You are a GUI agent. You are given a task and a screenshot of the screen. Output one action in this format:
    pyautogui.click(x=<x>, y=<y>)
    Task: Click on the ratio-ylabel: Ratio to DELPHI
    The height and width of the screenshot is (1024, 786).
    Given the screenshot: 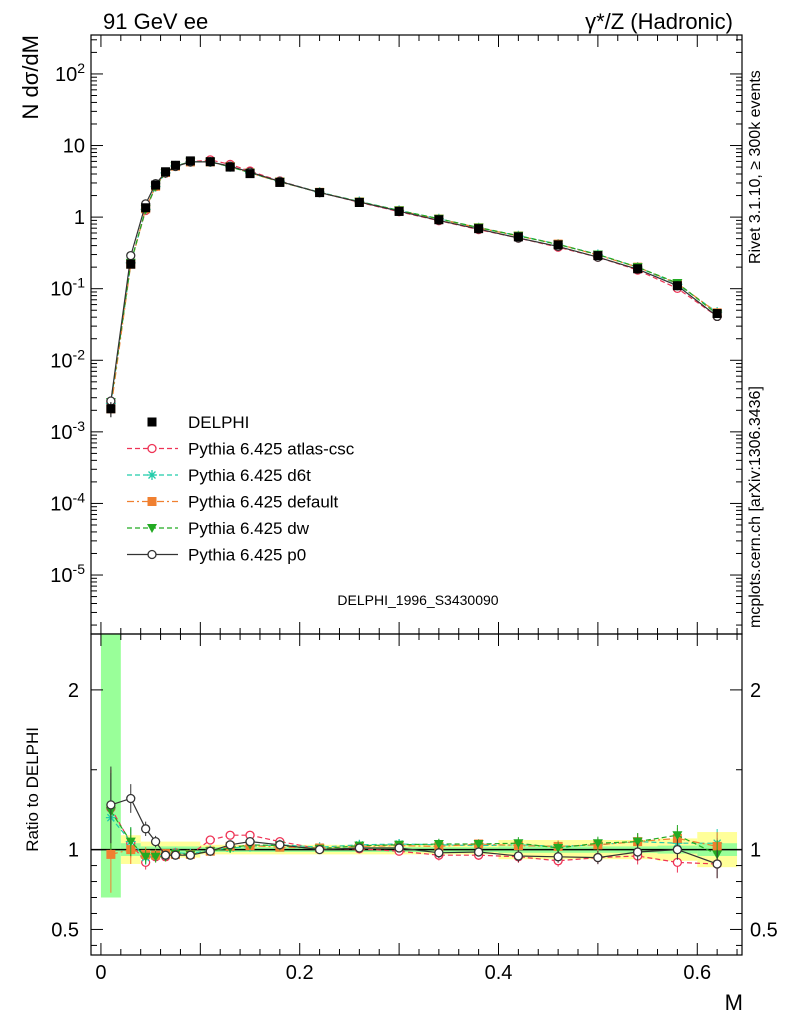 What is the action you would take?
    pyautogui.click(x=32, y=789)
    